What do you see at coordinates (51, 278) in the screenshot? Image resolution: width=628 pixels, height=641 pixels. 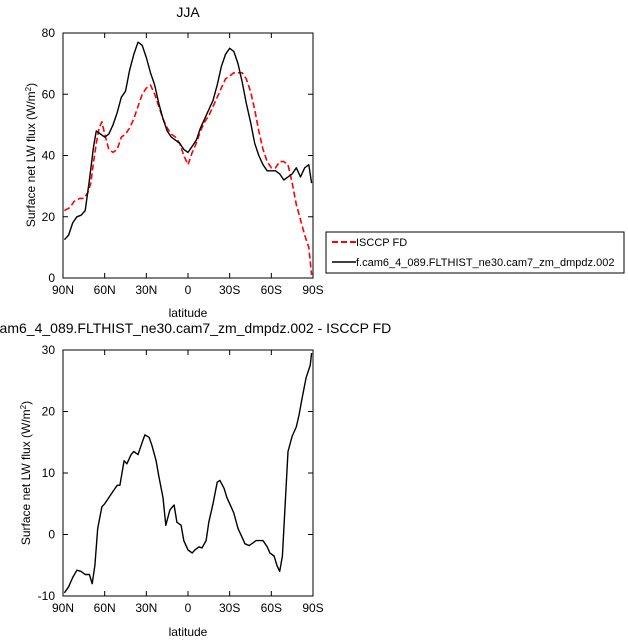 I see `top-y-tick-label: 0` at bounding box center [51, 278].